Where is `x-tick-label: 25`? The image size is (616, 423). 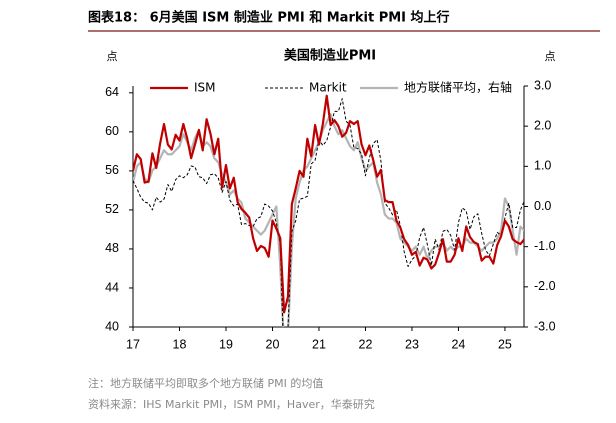 x-tick-label: 25 is located at coordinates (505, 344).